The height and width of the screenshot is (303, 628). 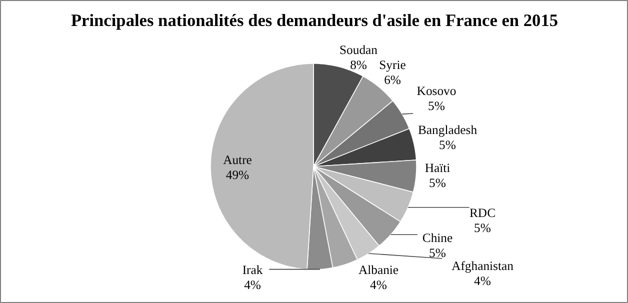 What do you see at coordinates (392, 65) in the screenshot?
I see `slice-label: Syrie` at bounding box center [392, 65].